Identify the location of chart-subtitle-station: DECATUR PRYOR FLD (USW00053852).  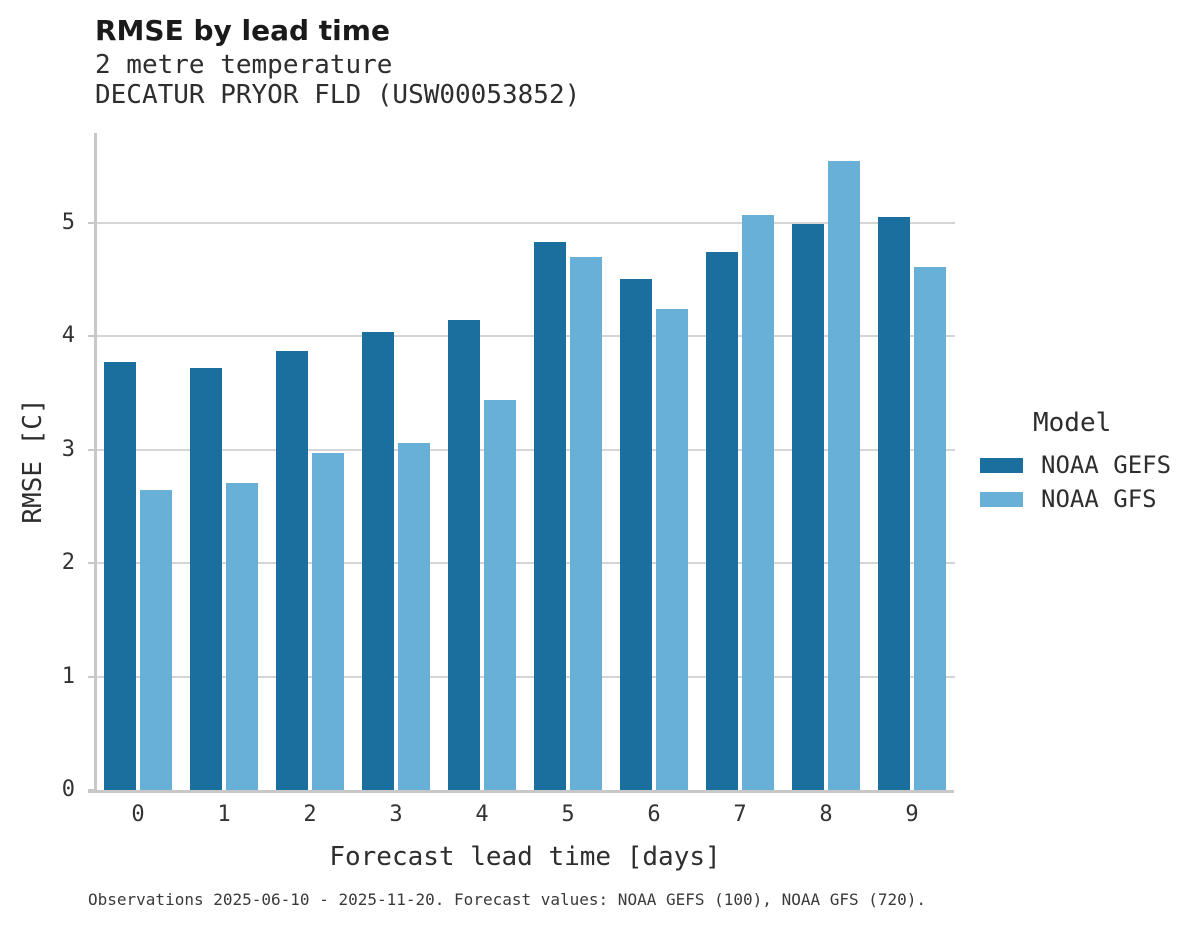
(338, 95).